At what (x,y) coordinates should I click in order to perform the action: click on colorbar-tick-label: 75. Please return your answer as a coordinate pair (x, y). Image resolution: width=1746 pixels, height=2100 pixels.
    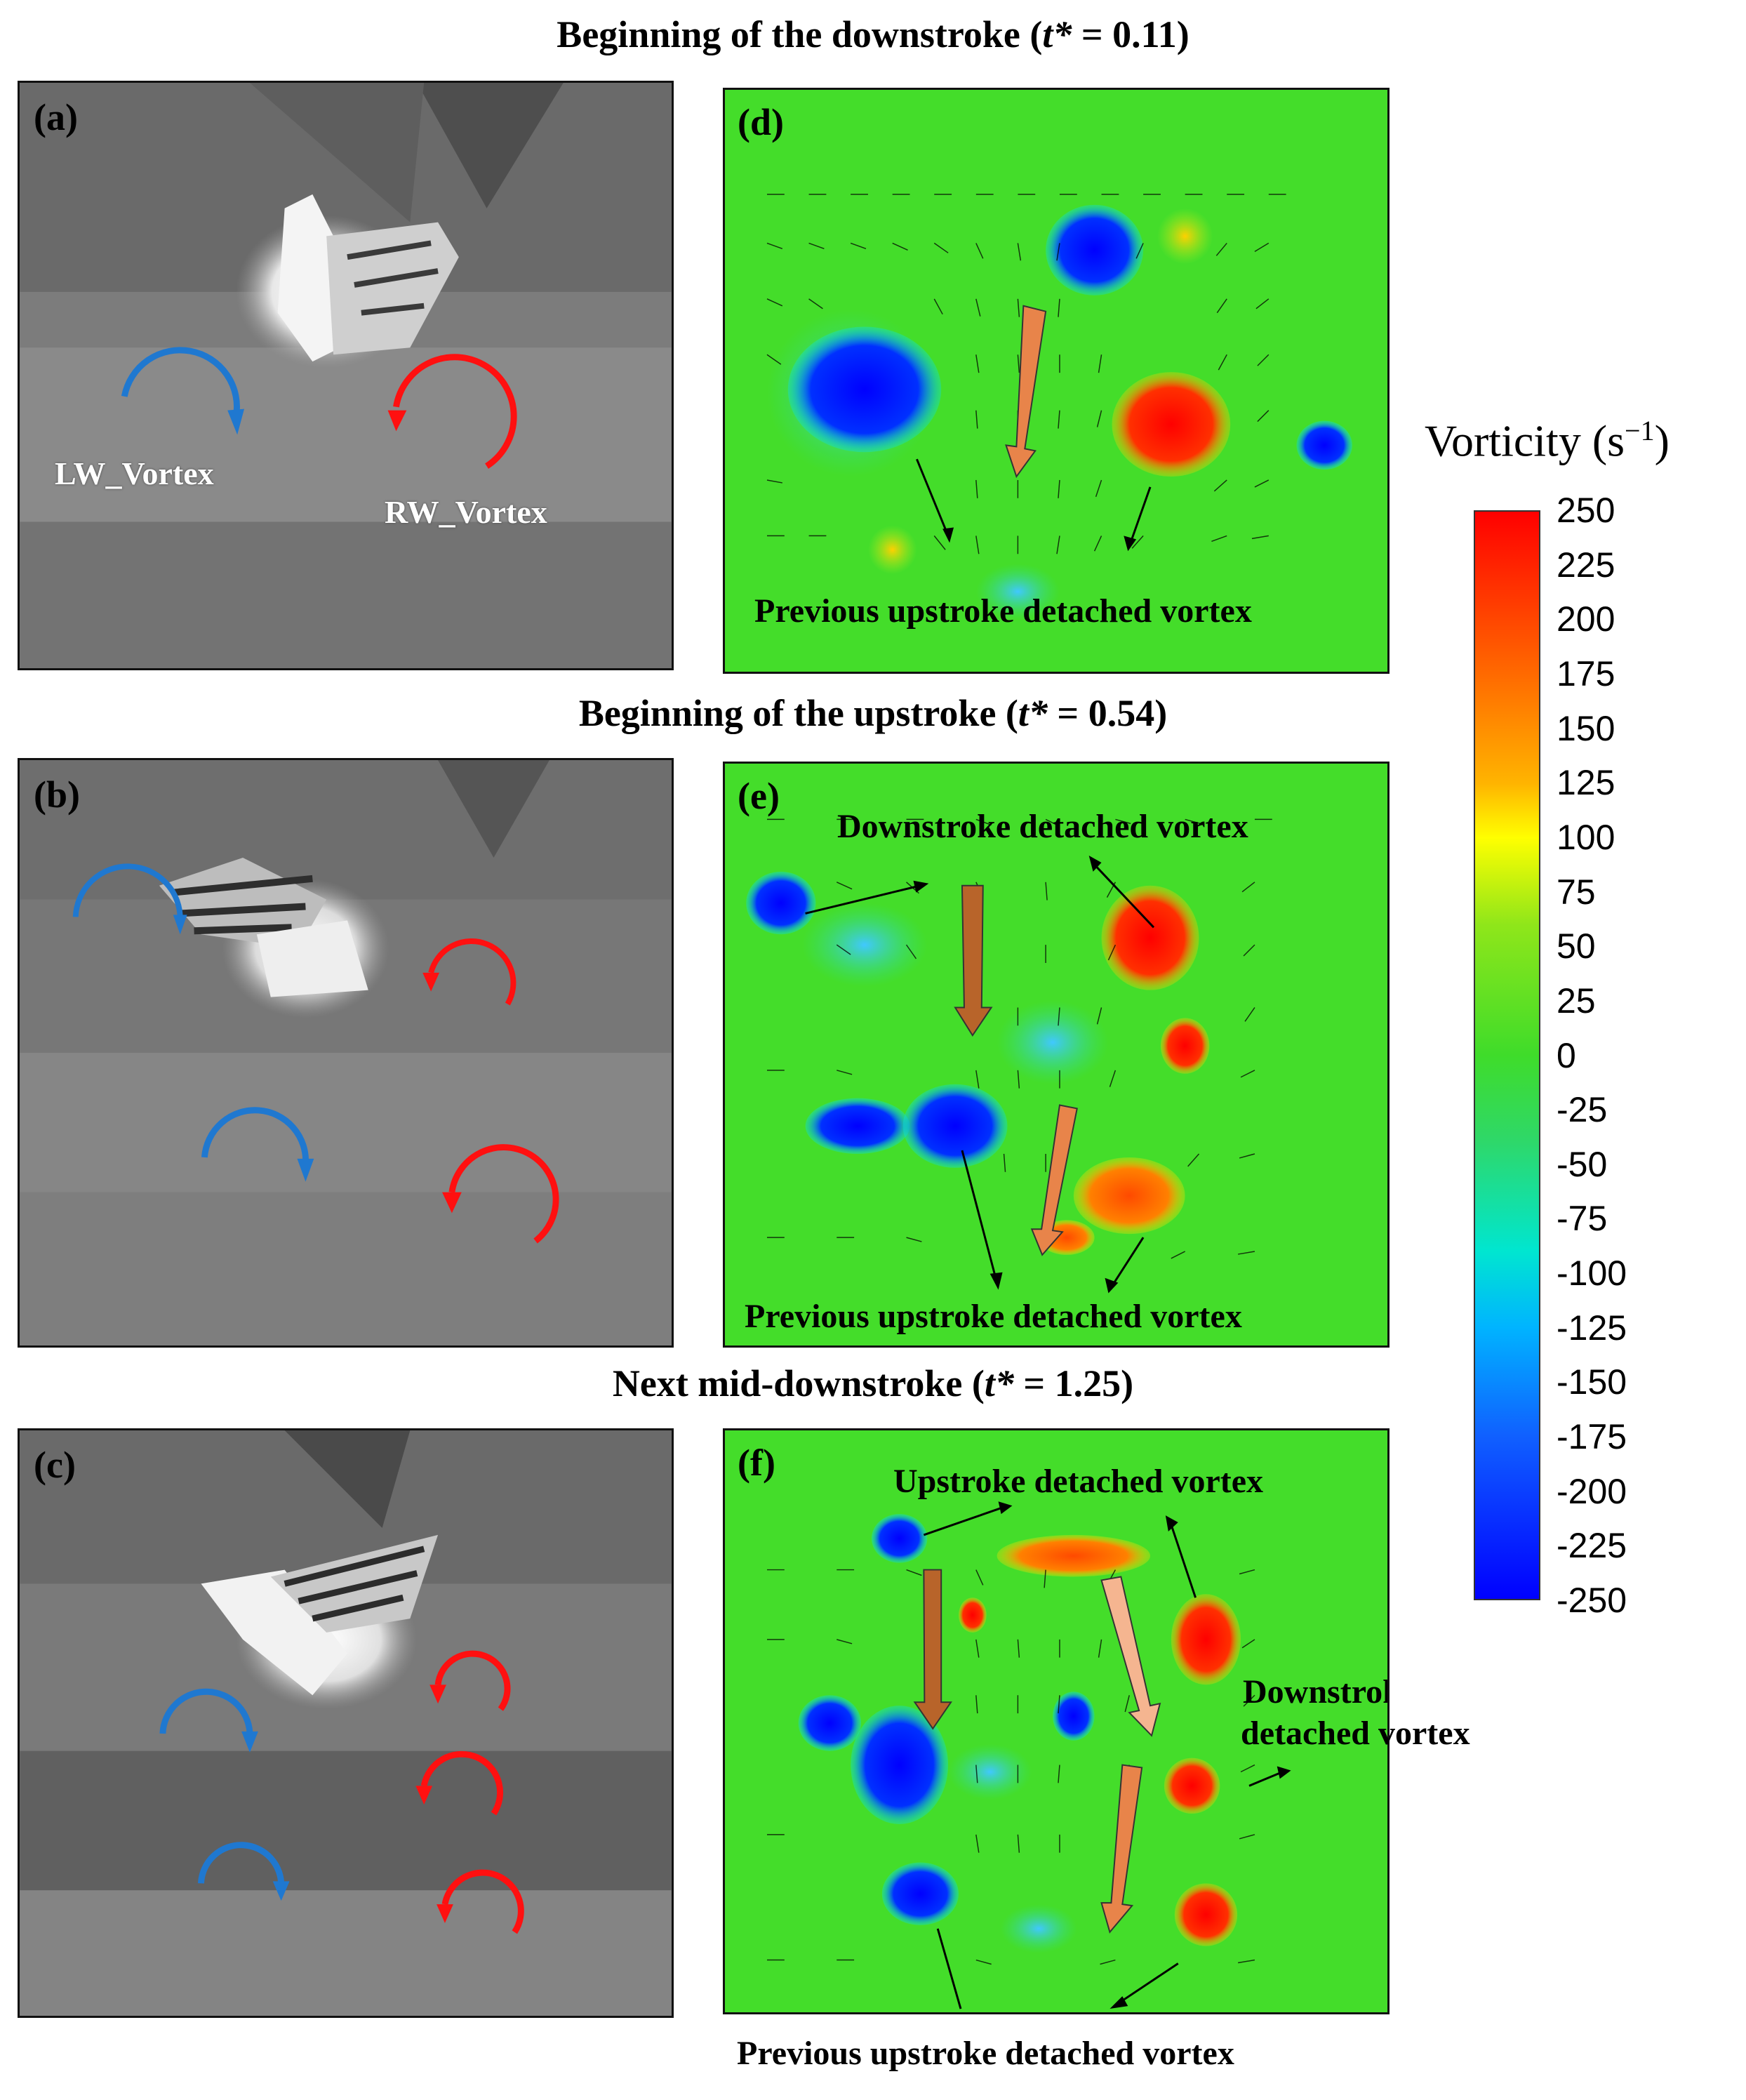
    Looking at the image, I should click on (1576, 892).